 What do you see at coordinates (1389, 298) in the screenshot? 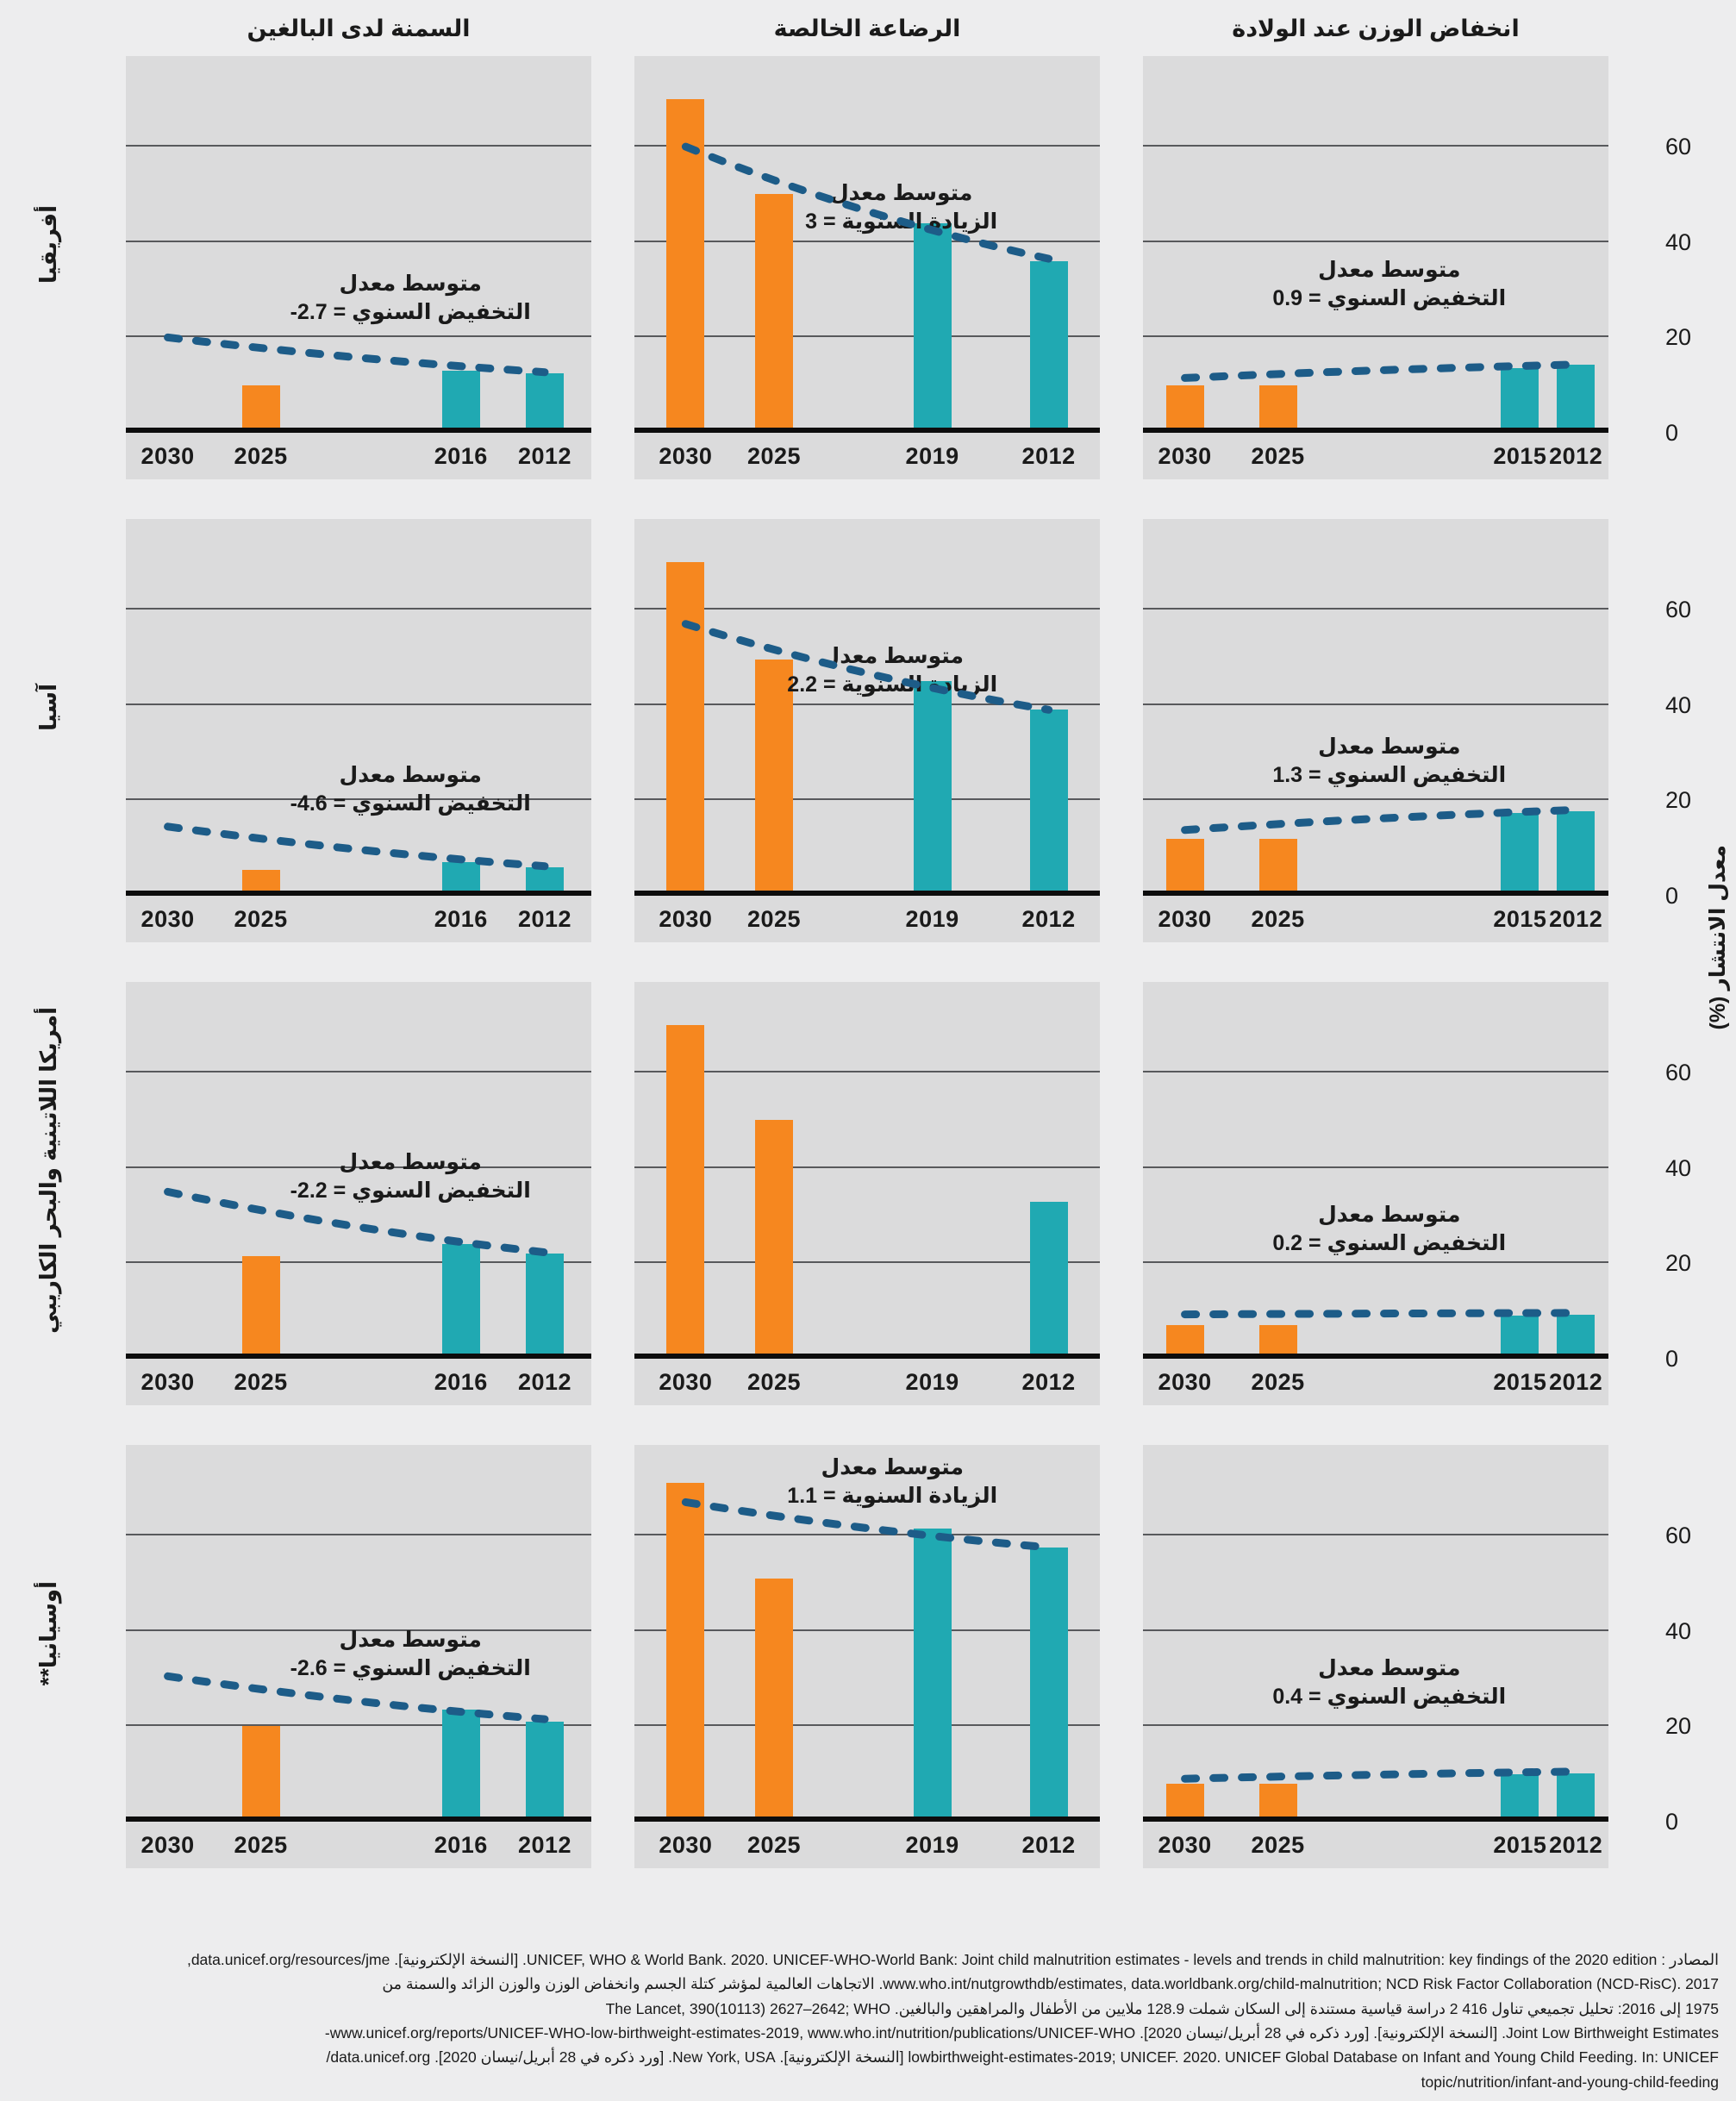
I see `annotation-line2: التخفيض السنوي = 0.9` at bounding box center [1389, 298].